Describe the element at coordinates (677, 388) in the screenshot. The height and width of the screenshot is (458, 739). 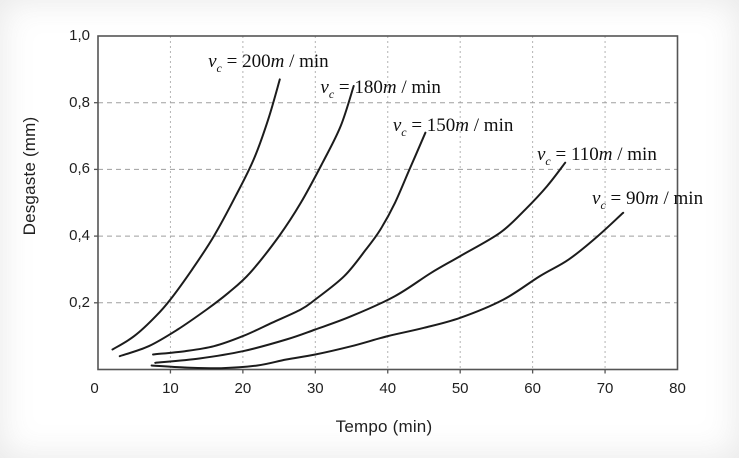
I see `x-tick-label: 80` at that location.